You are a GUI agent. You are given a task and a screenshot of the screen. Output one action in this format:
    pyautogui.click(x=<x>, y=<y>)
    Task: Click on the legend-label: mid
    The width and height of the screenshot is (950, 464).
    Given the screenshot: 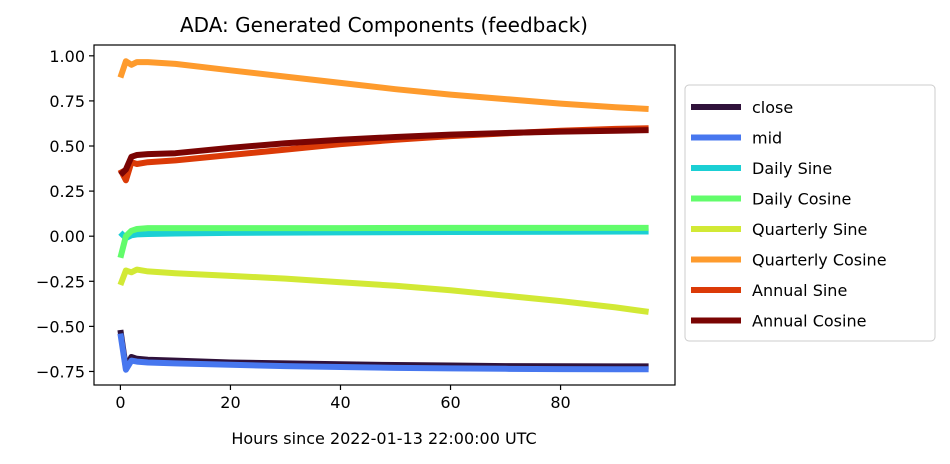 What is the action you would take?
    pyautogui.click(x=767, y=138)
    